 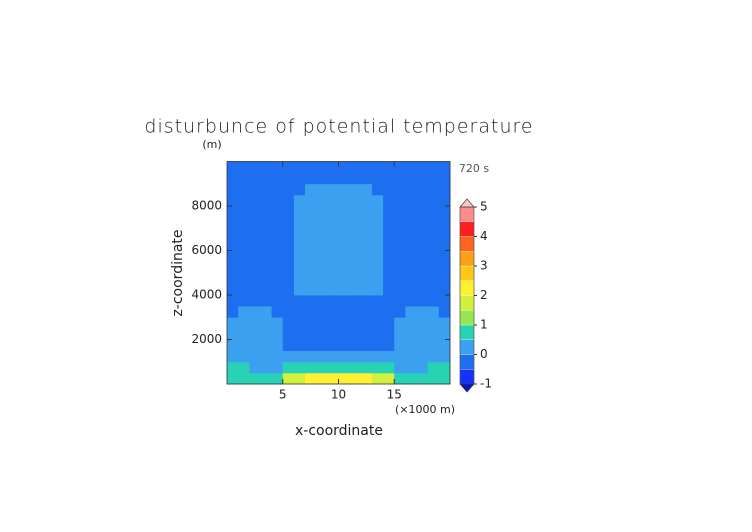 What do you see at coordinates (467, 203) in the screenshot?
I see `colorbar-over` at bounding box center [467, 203].